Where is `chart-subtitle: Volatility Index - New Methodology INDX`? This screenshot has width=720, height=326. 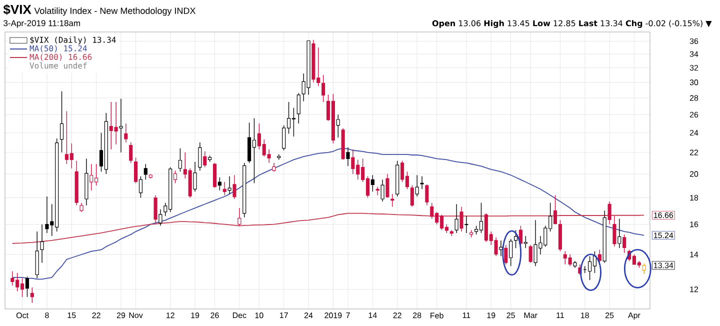 chart-subtitle: Volatility Index - New Methodology INDX is located at coordinates (115, 11).